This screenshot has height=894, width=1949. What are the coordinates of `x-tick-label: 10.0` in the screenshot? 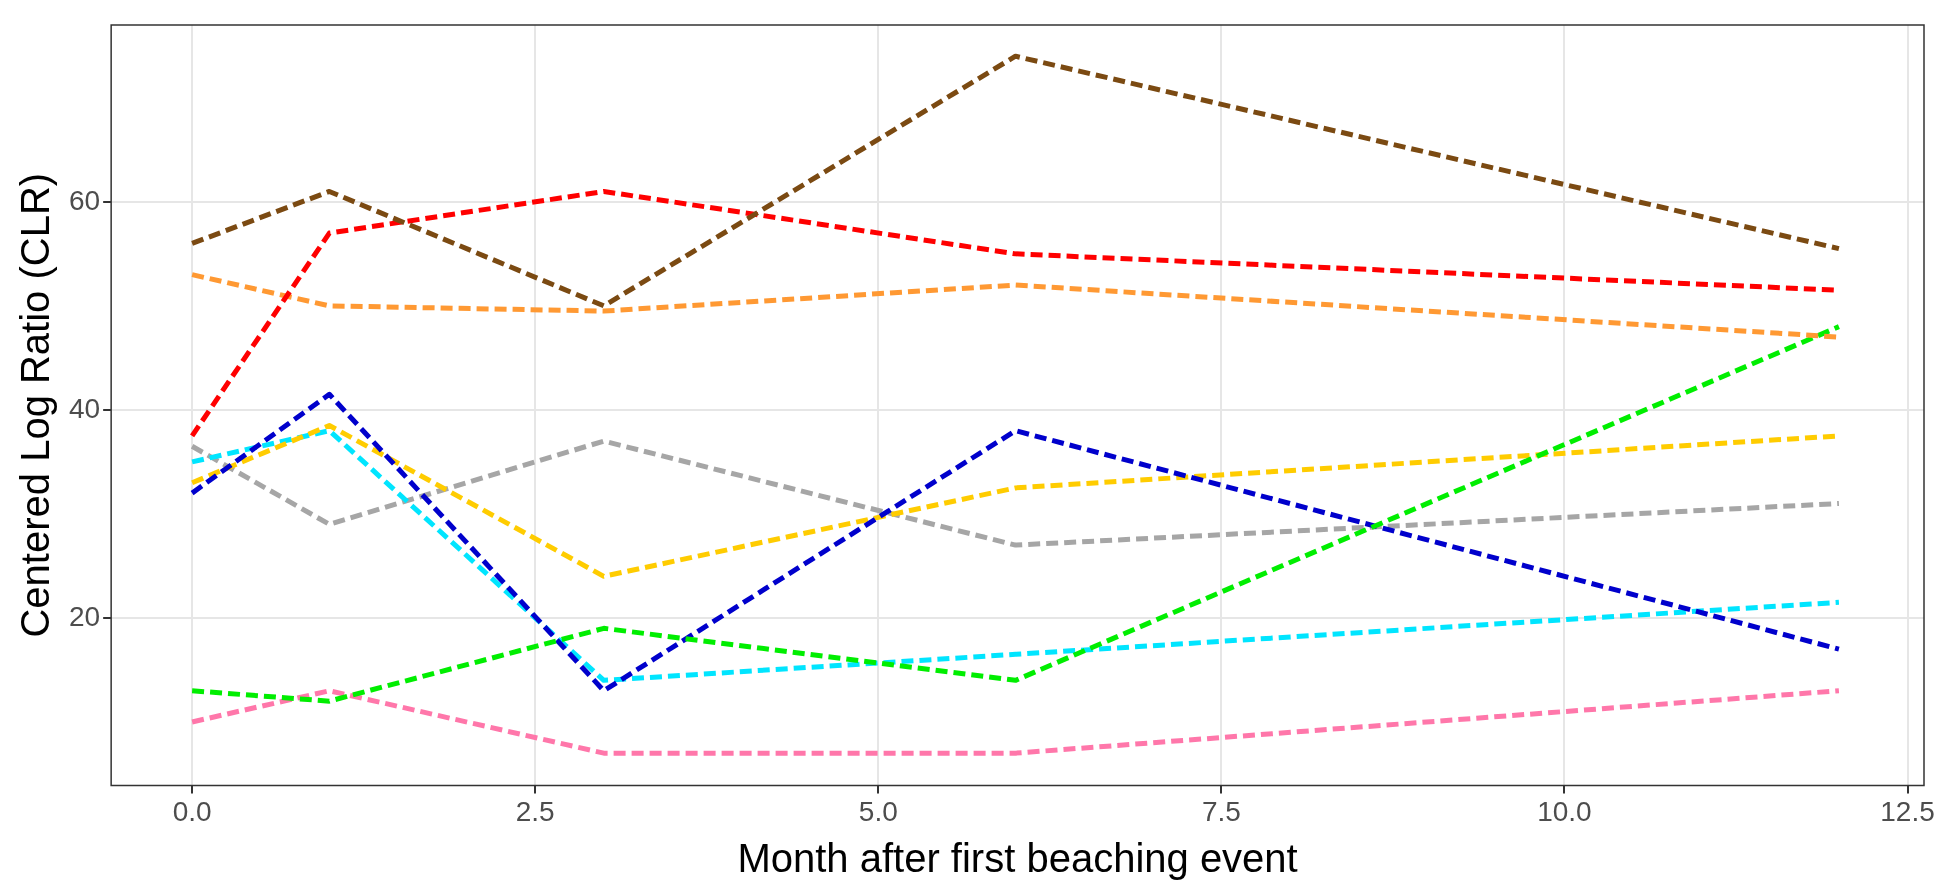 It's located at (1564, 811).